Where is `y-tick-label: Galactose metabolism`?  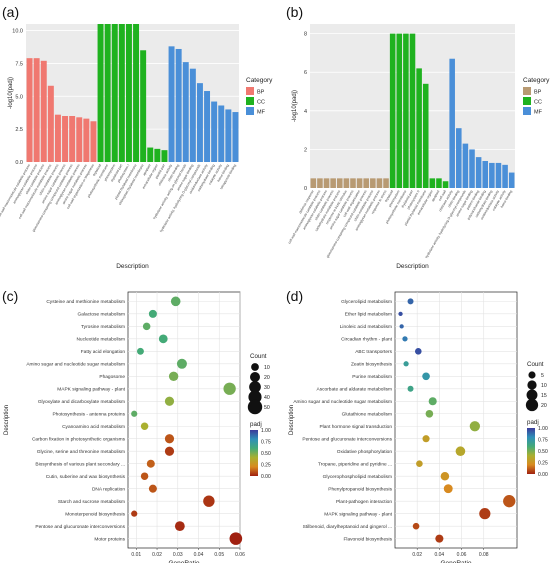 y-tick-label: Galactose metabolism is located at coordinates (101, 315).